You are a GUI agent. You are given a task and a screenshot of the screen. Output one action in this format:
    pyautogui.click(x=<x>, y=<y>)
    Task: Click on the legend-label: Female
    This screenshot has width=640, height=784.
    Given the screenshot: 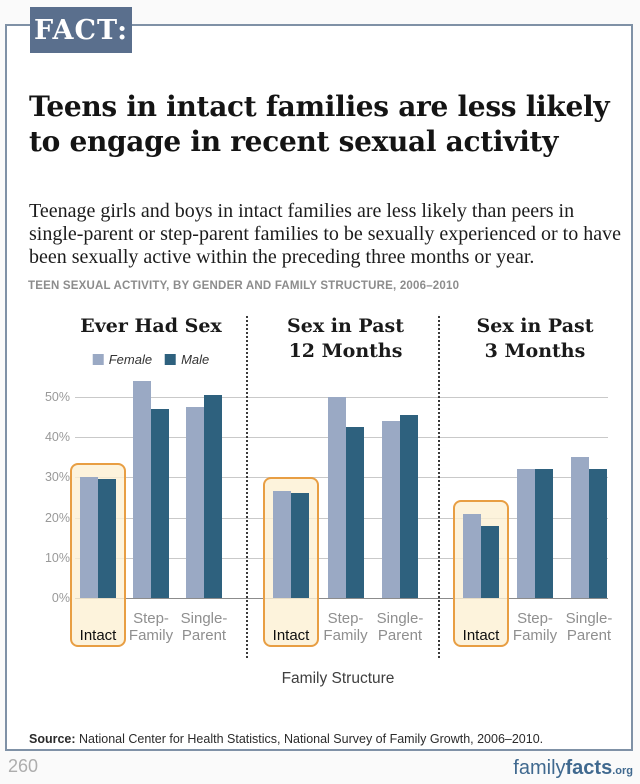 What is the action you would take?
    pyautogui.click(x=130, y=359)
    